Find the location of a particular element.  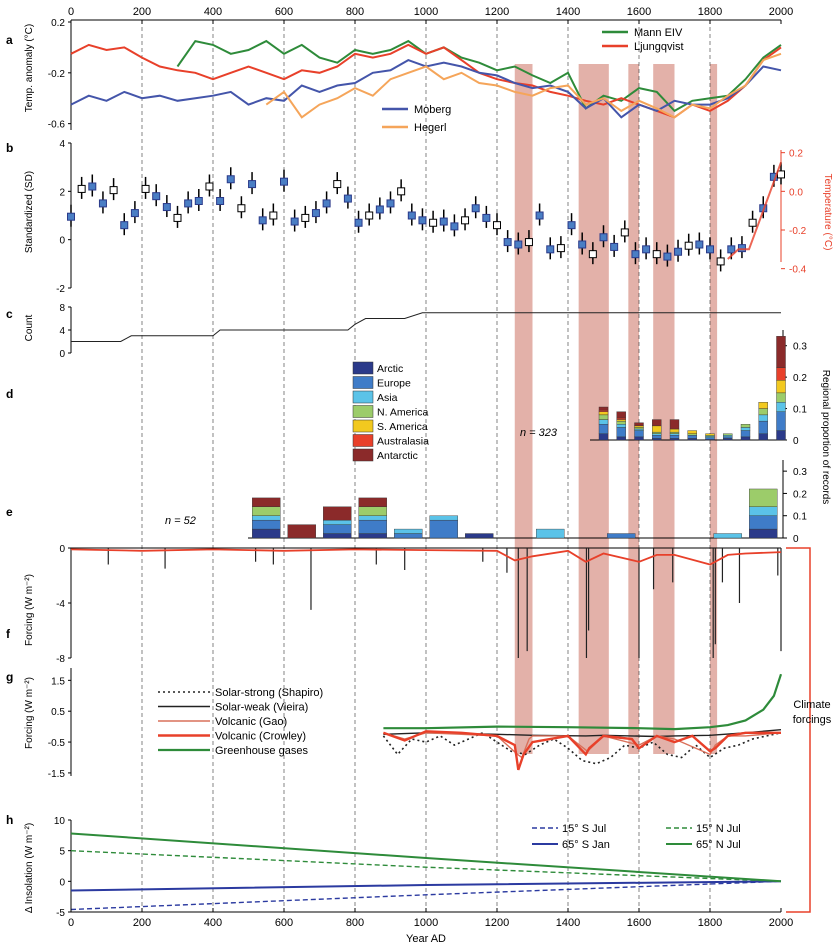

legend-label: Hegerl is located at coordinates (430, 128).